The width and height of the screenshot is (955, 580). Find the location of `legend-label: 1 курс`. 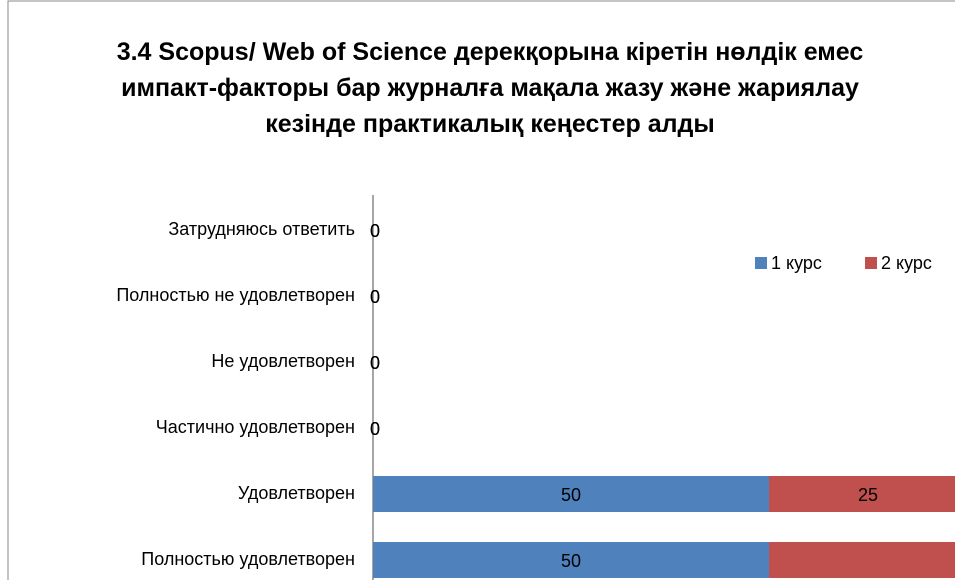

legend-label: 1 курс is located at coordinates (796, 263).